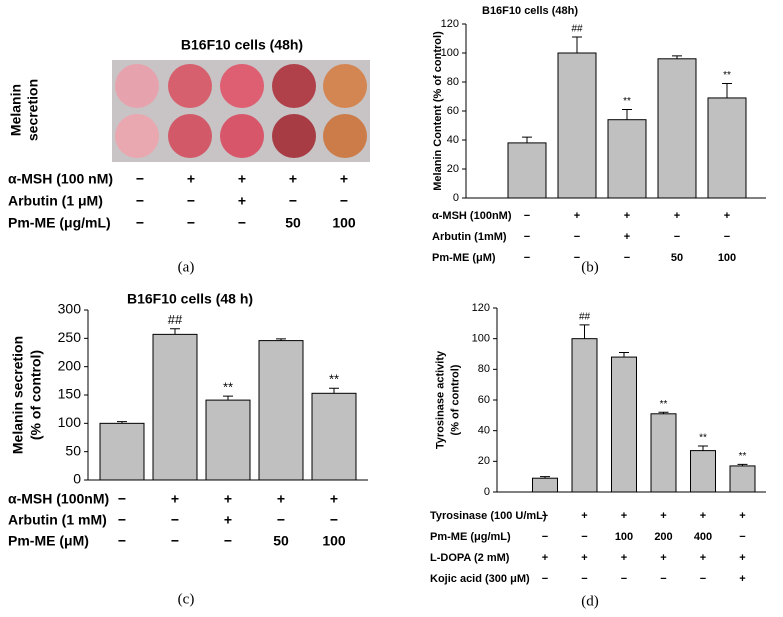  Describe the element at coordinates (450, 24) in the screenshot. I see `y-tick-label: 120` at that location.